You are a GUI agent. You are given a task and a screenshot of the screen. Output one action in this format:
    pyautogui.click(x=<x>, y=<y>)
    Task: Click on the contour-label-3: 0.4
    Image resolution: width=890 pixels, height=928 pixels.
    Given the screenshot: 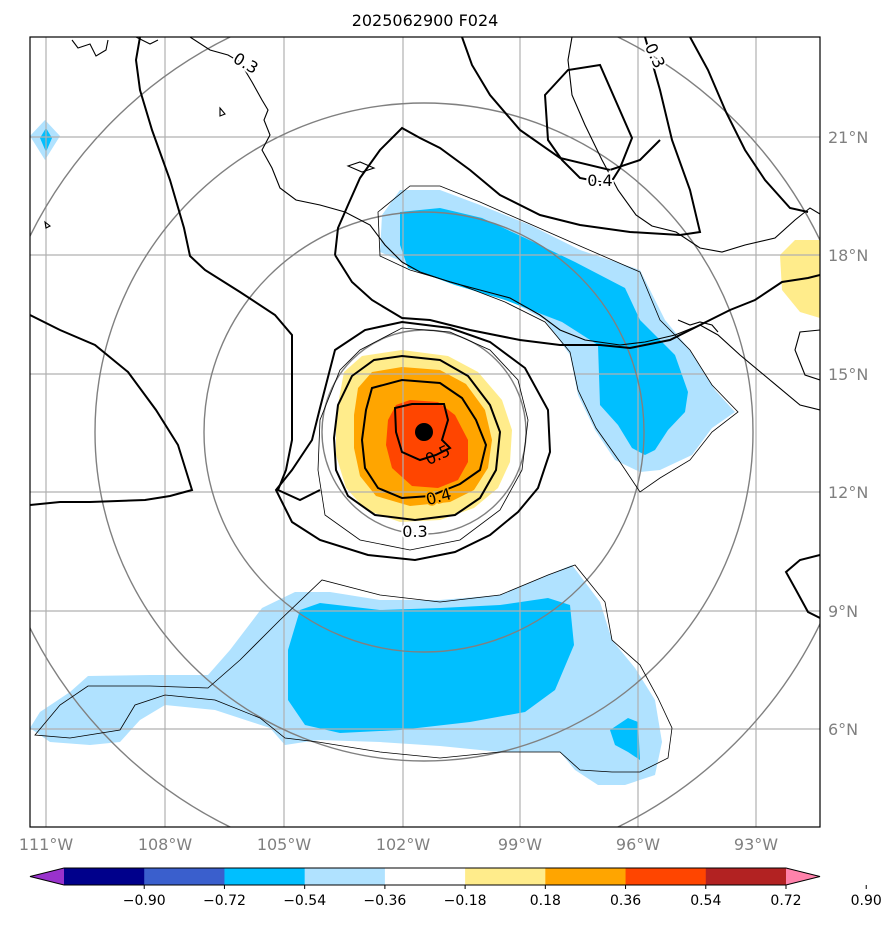 What is the action you would take?
    pyautogui.click(x=599, y=180)
    